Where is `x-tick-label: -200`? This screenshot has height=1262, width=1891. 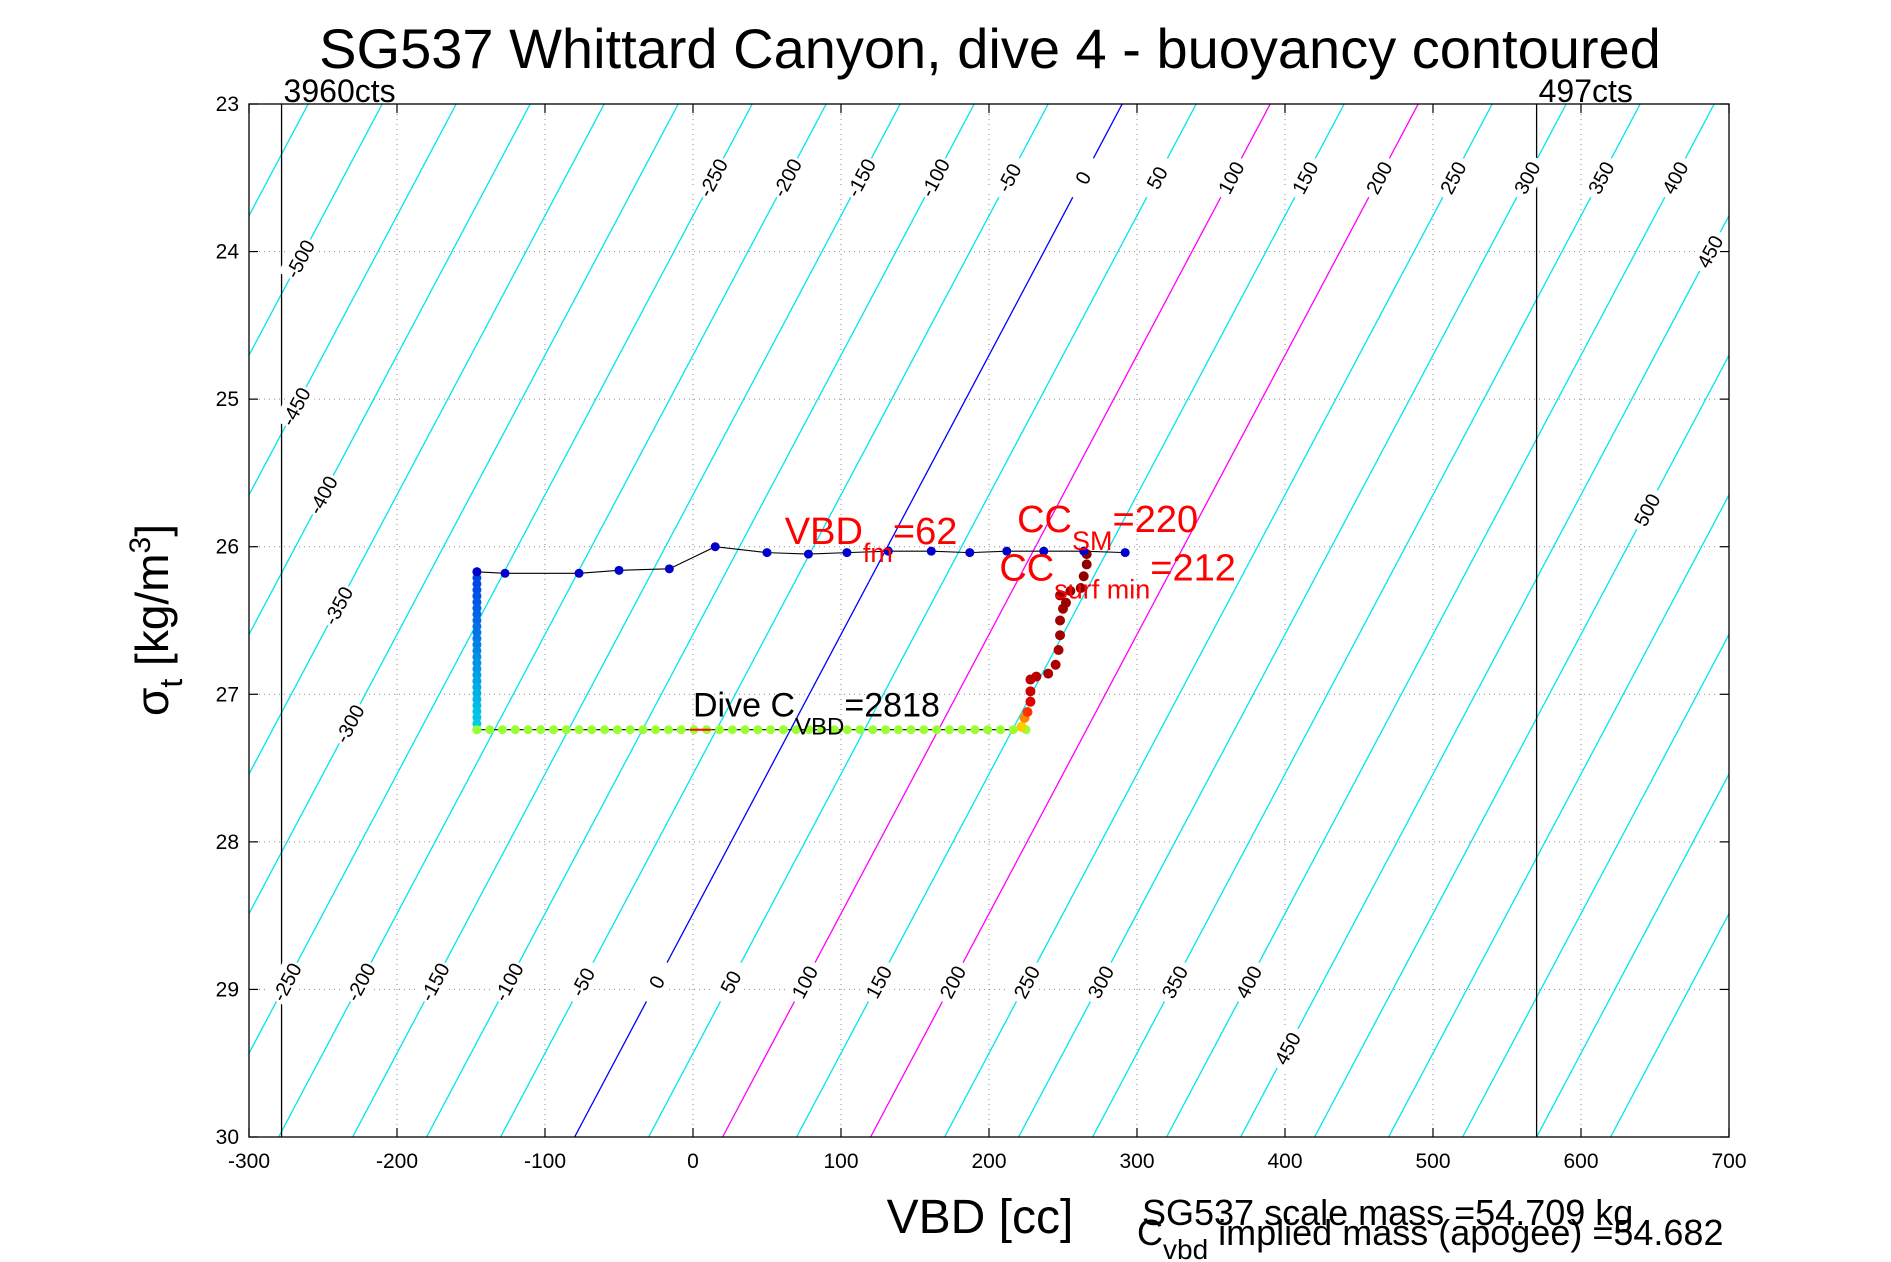
x-tick-label: -200 is located at coordinates (397, 1161).